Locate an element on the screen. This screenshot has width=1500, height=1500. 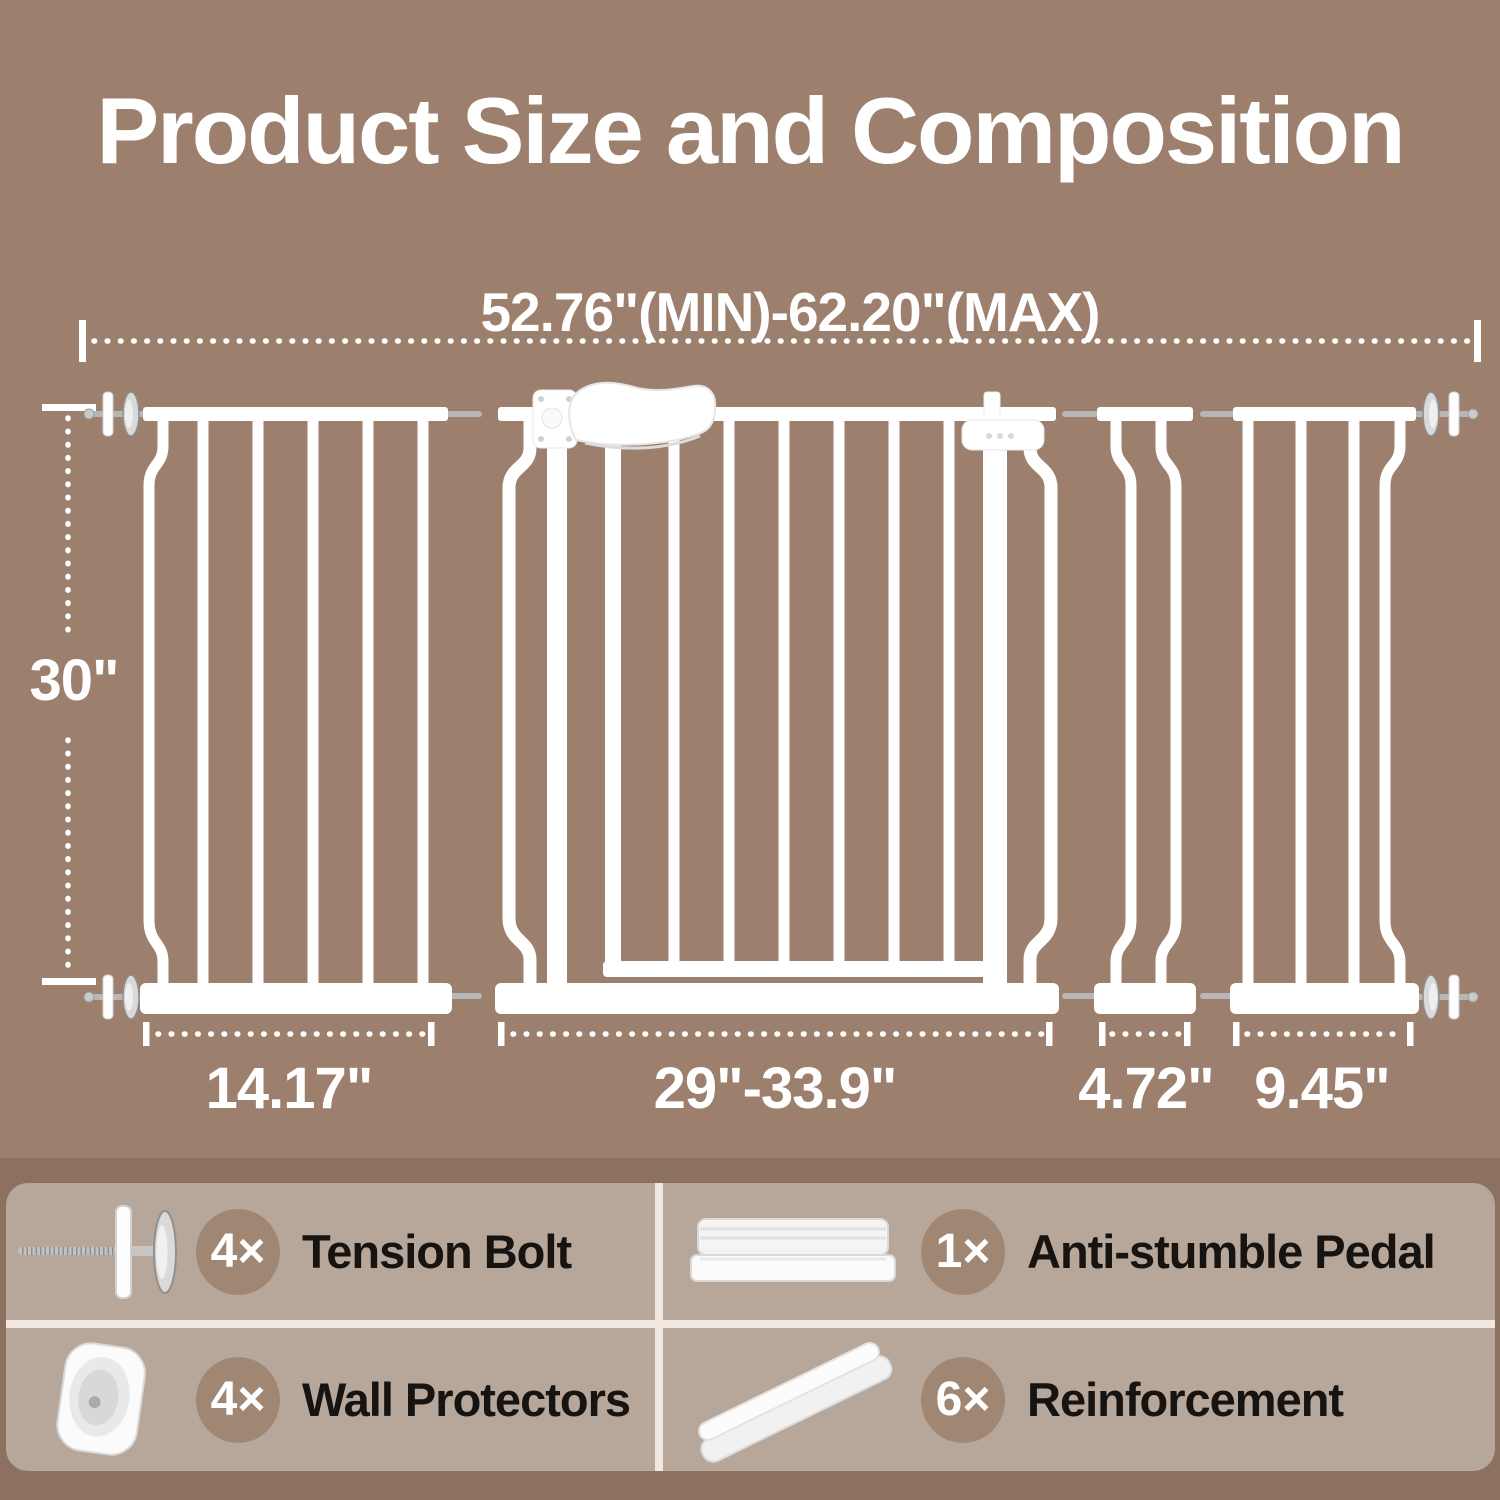
gate-handle is located at coordinates (642, 415).